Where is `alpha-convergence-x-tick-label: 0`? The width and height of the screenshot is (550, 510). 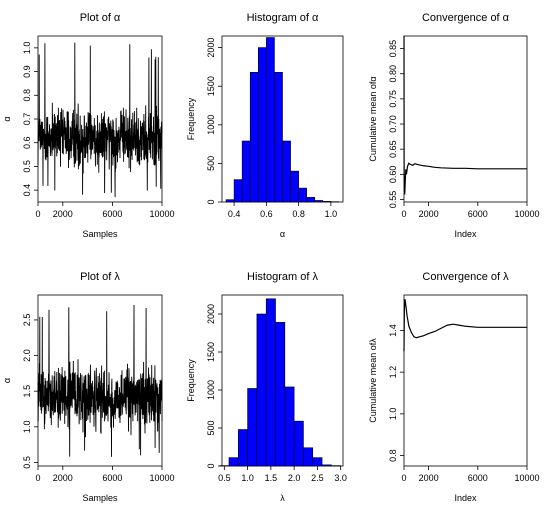
alpha-convergence-x-tick-label: 0 is located at coordinates (403, 214).